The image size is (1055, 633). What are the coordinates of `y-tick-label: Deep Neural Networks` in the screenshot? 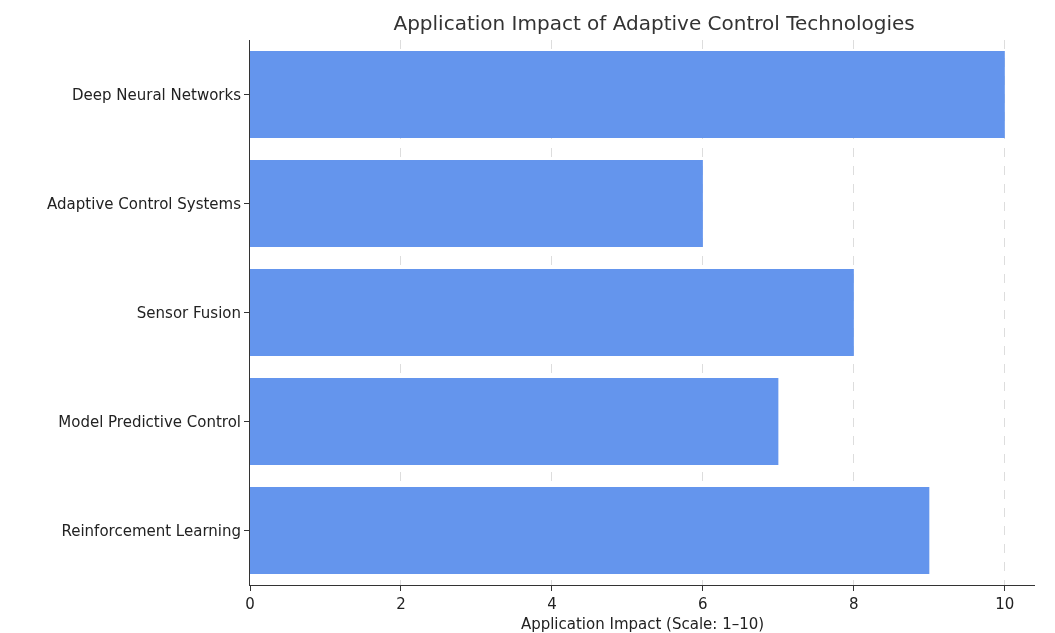 It's located at (157, 94).